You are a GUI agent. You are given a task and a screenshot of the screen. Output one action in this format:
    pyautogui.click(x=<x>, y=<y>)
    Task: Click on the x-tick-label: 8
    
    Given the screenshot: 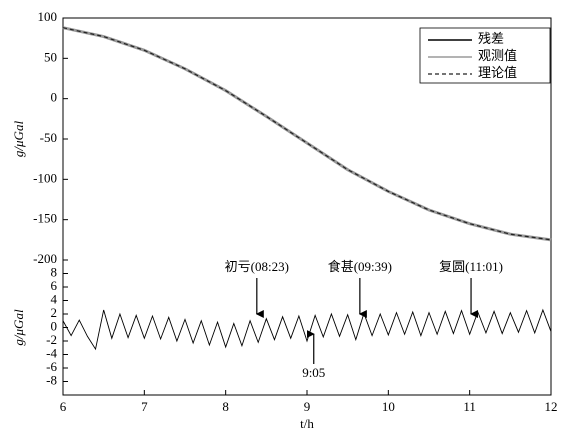 What is the action you would take?
    pyautogui.click(x=225, y=406)
    